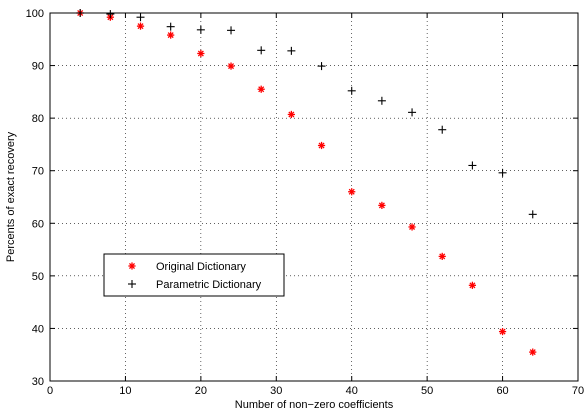 This screenshot has height=412, width=585. I want to click on legend-label-parametric: Parametric Dictionary, so click(209, 285).